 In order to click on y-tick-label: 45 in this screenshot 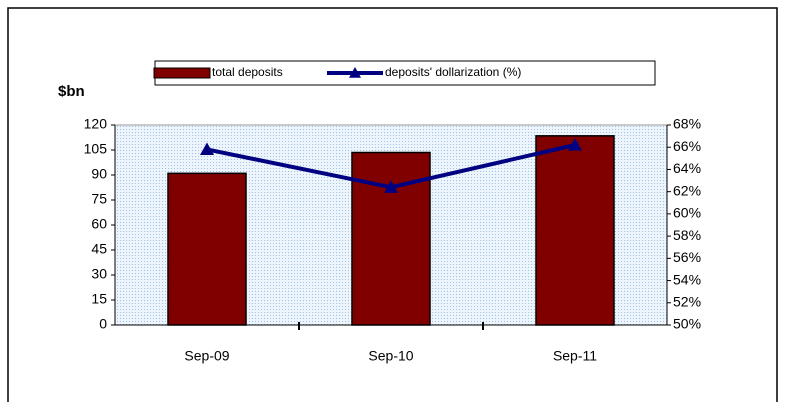, I will do `click(99, 249)`.